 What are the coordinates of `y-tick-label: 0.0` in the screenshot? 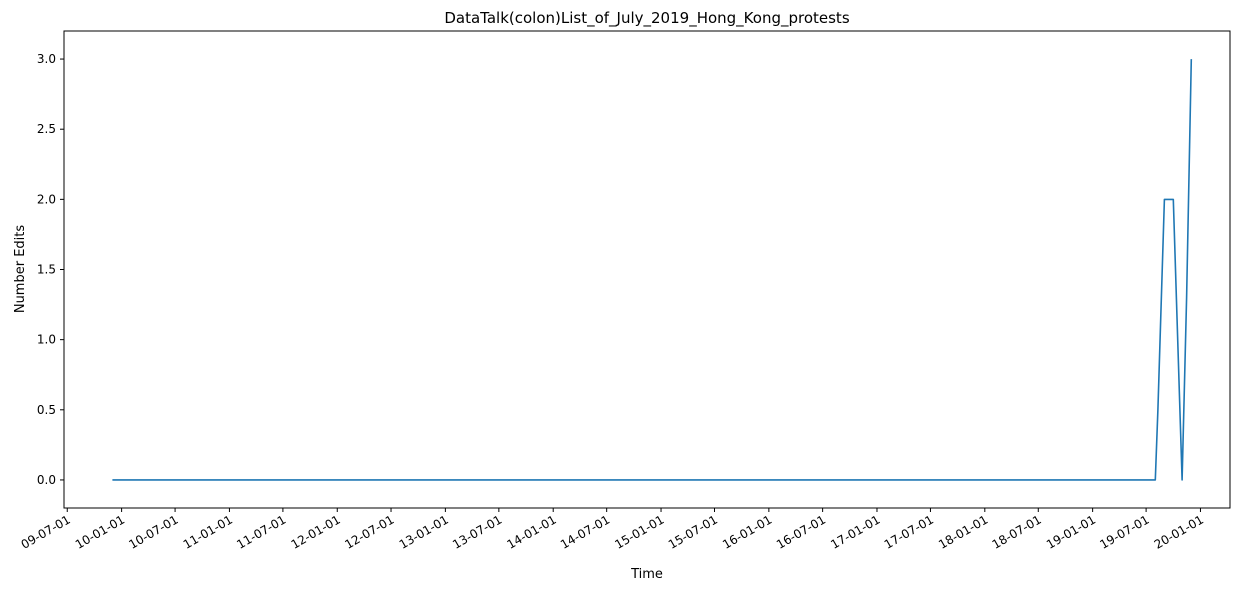 It's located at (46, 480).